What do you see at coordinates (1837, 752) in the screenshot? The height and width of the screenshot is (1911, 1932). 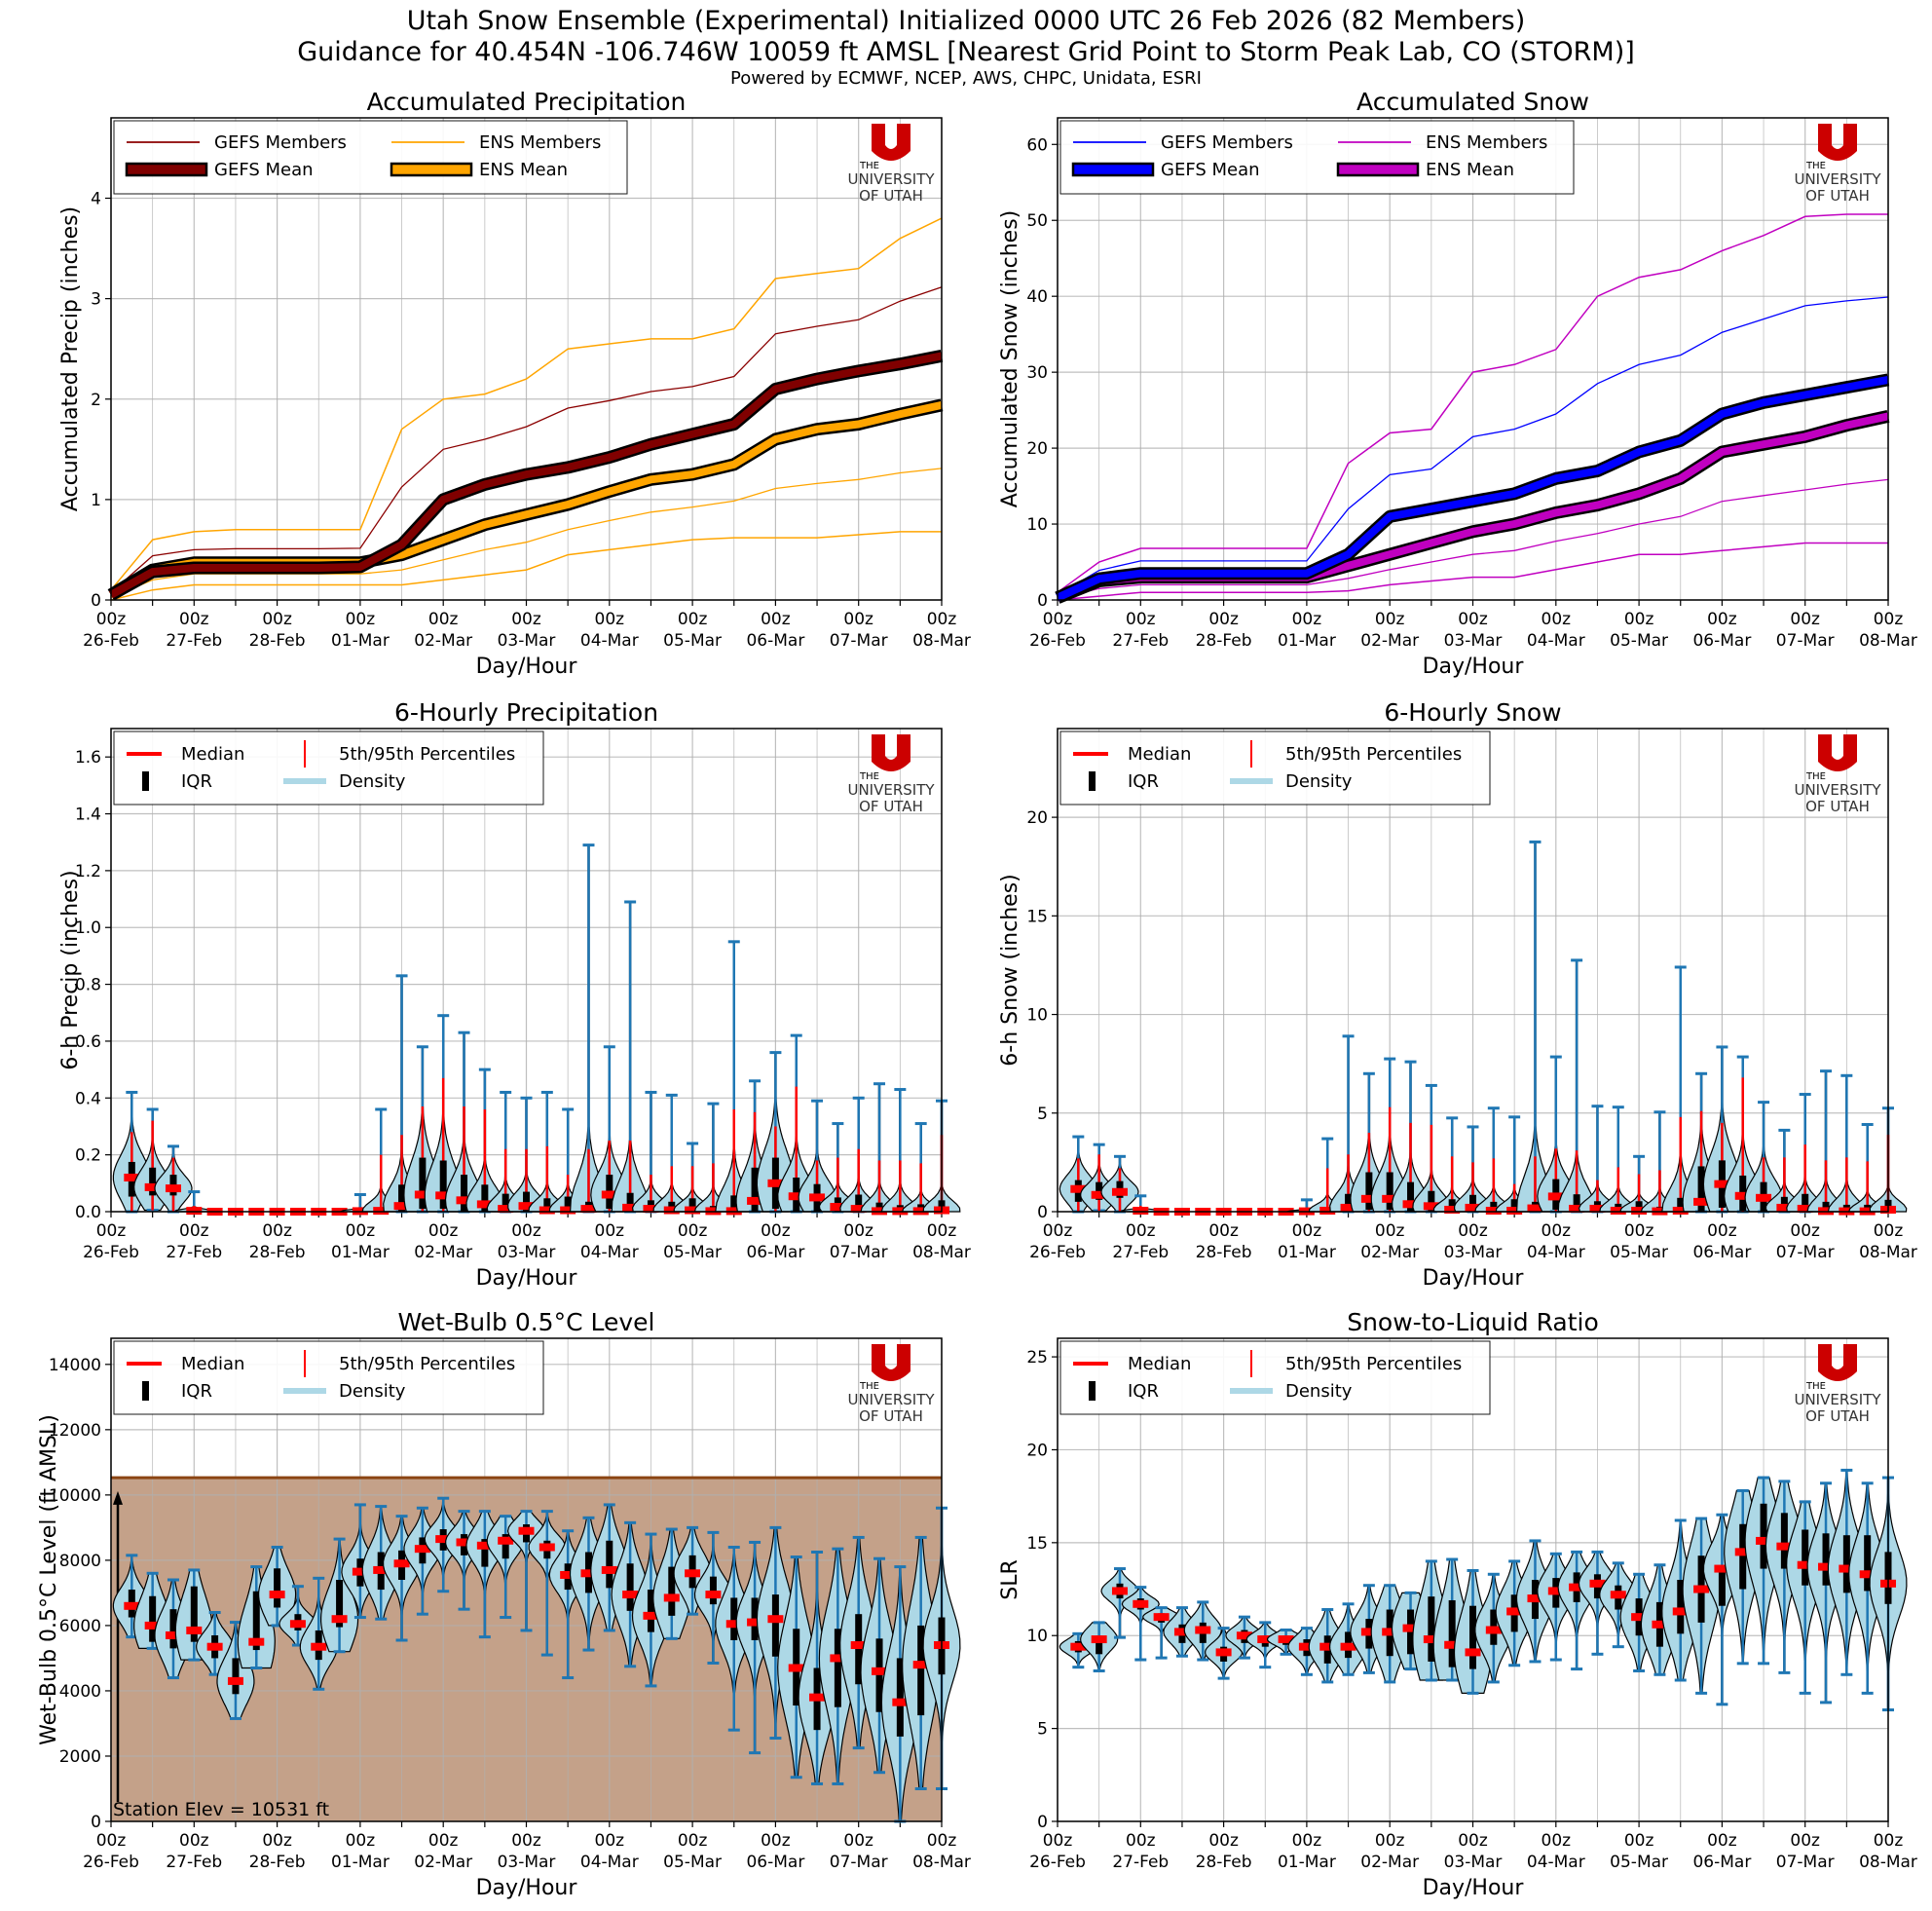 I see `block-u-icon` at bounding box center [1837, 752].